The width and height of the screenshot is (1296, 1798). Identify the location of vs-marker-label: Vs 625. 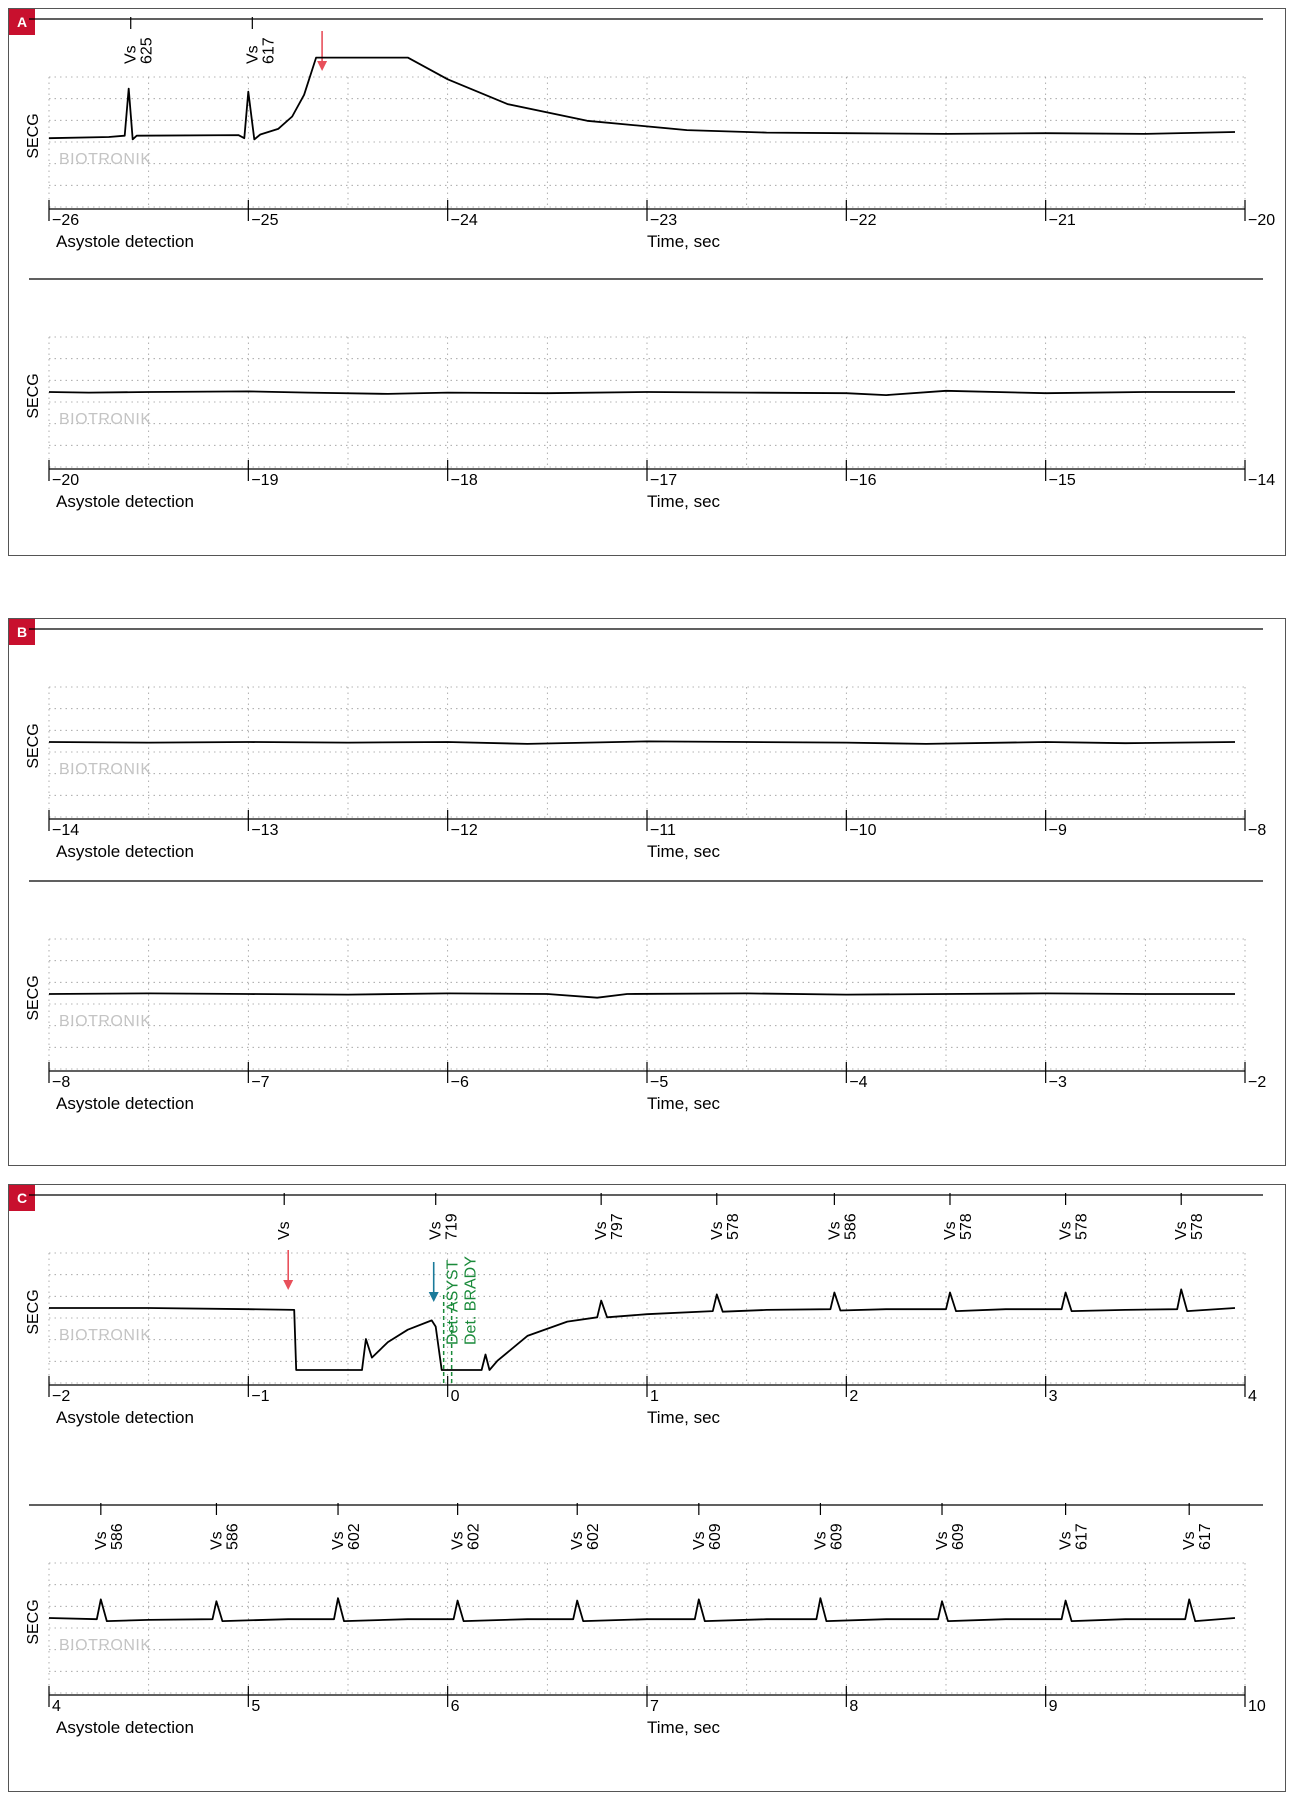
(139, 50).